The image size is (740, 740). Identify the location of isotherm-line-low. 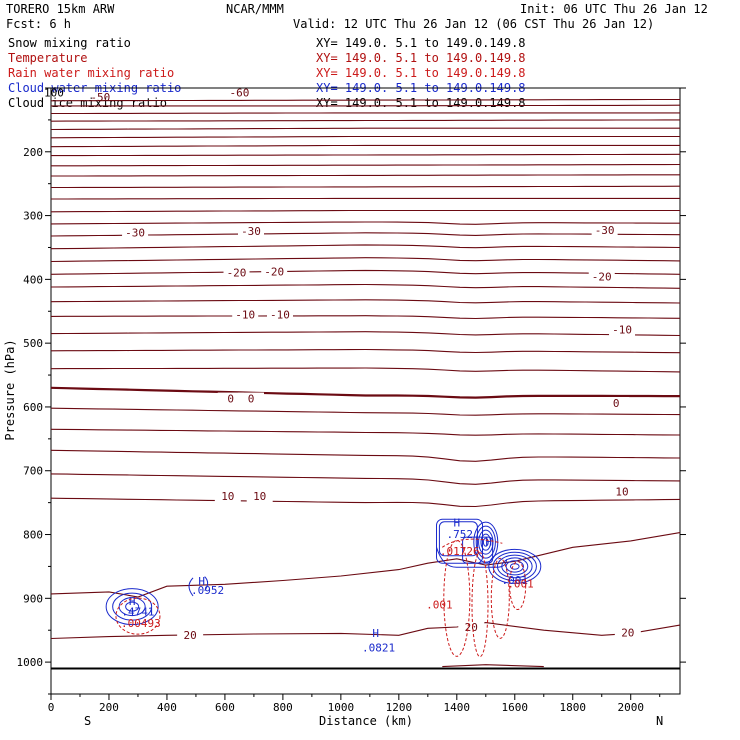
(365, 565).